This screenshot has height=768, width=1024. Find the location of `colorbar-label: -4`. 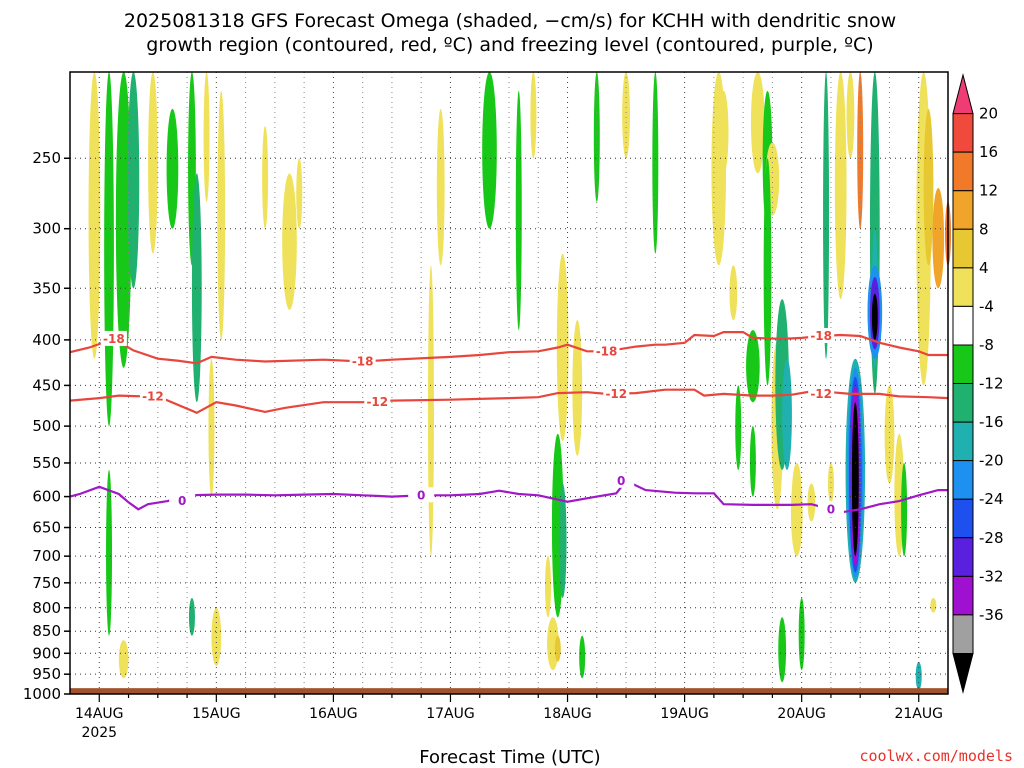

colorbar-label: -4 is located at coordinates (986, 306).